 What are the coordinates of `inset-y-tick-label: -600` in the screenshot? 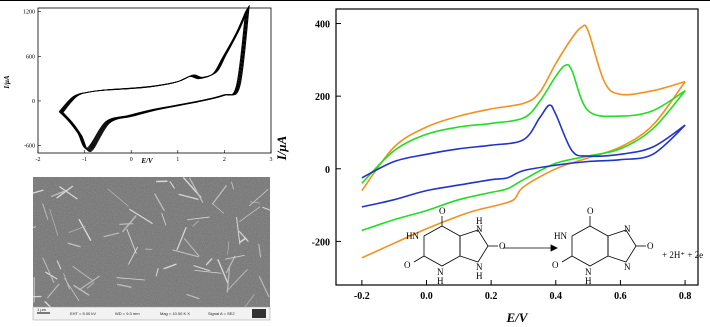 It's located at (29, 147).